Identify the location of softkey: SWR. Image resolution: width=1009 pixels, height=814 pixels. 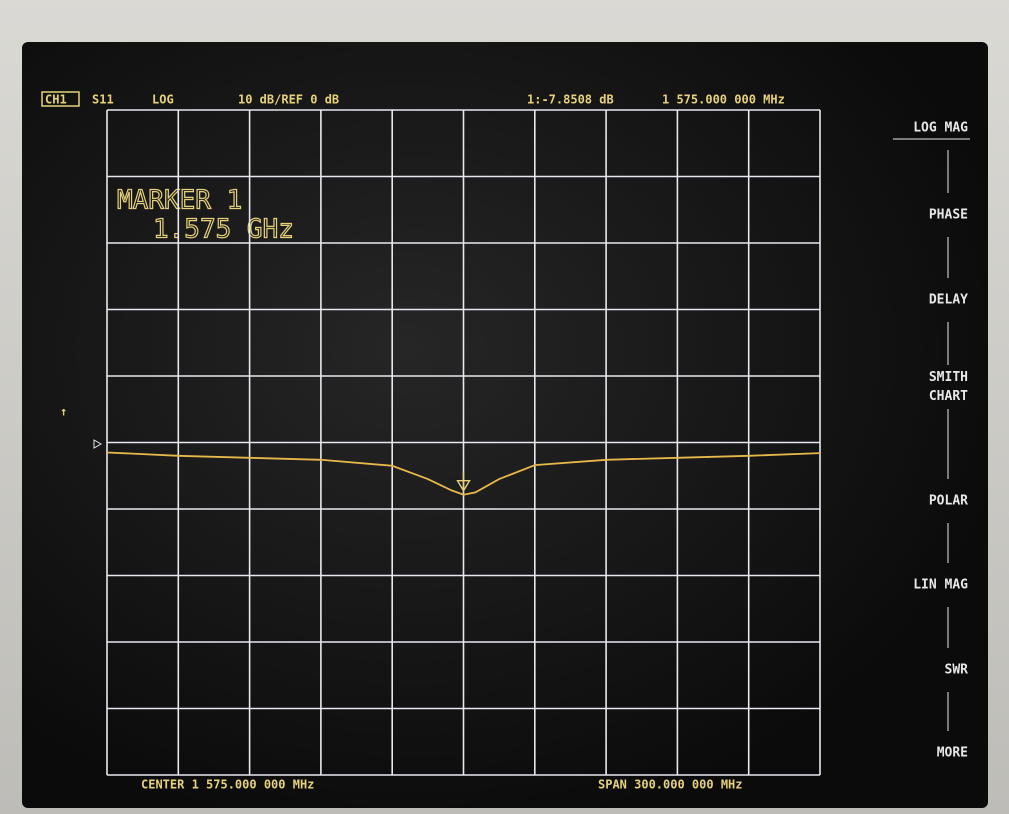
(956, 670).